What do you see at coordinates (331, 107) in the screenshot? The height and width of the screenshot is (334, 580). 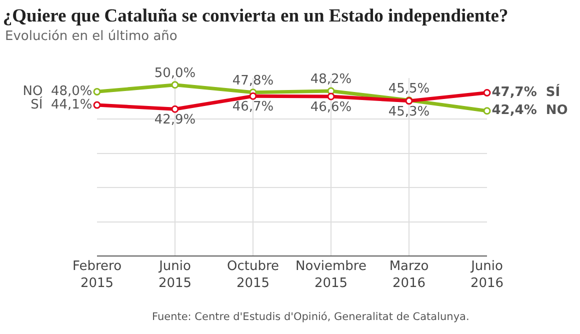 I see `data-label: 46,6%` at bounding box center [331, 107].